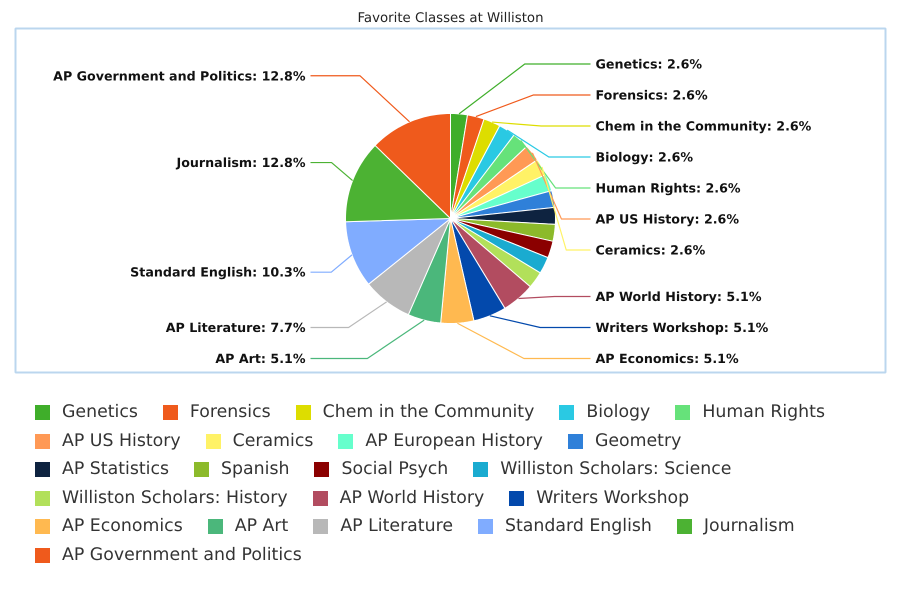 The height and width of the screenshot is (600, 900). What do you see at coordinates (616, 469) in the screenshot?
I see `legend-label: Williston Scholars: Science` at bounding box center [616, 469].